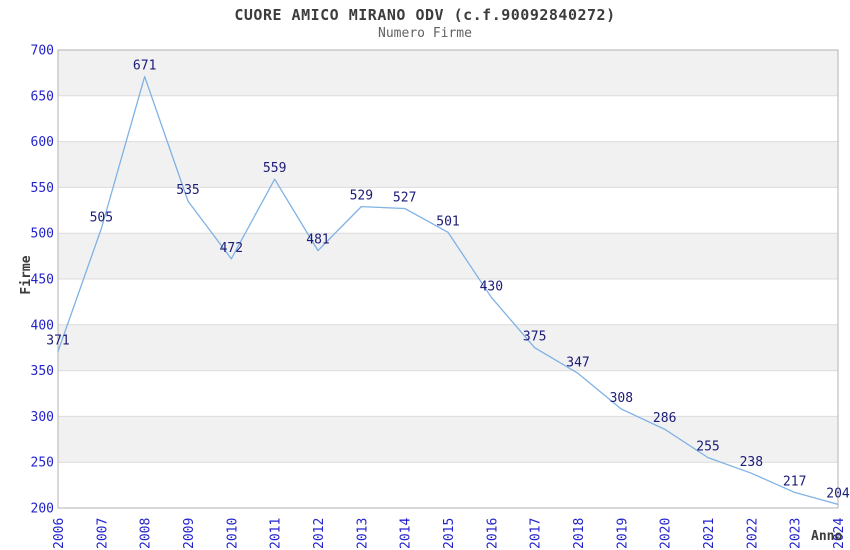 Image resolution: width=850 pixels, height=550 pixels. What do you see at coordinates (232, 533) in the screenshot?
I see `x-tick-label: 2010` at bounding box center [232, 533].